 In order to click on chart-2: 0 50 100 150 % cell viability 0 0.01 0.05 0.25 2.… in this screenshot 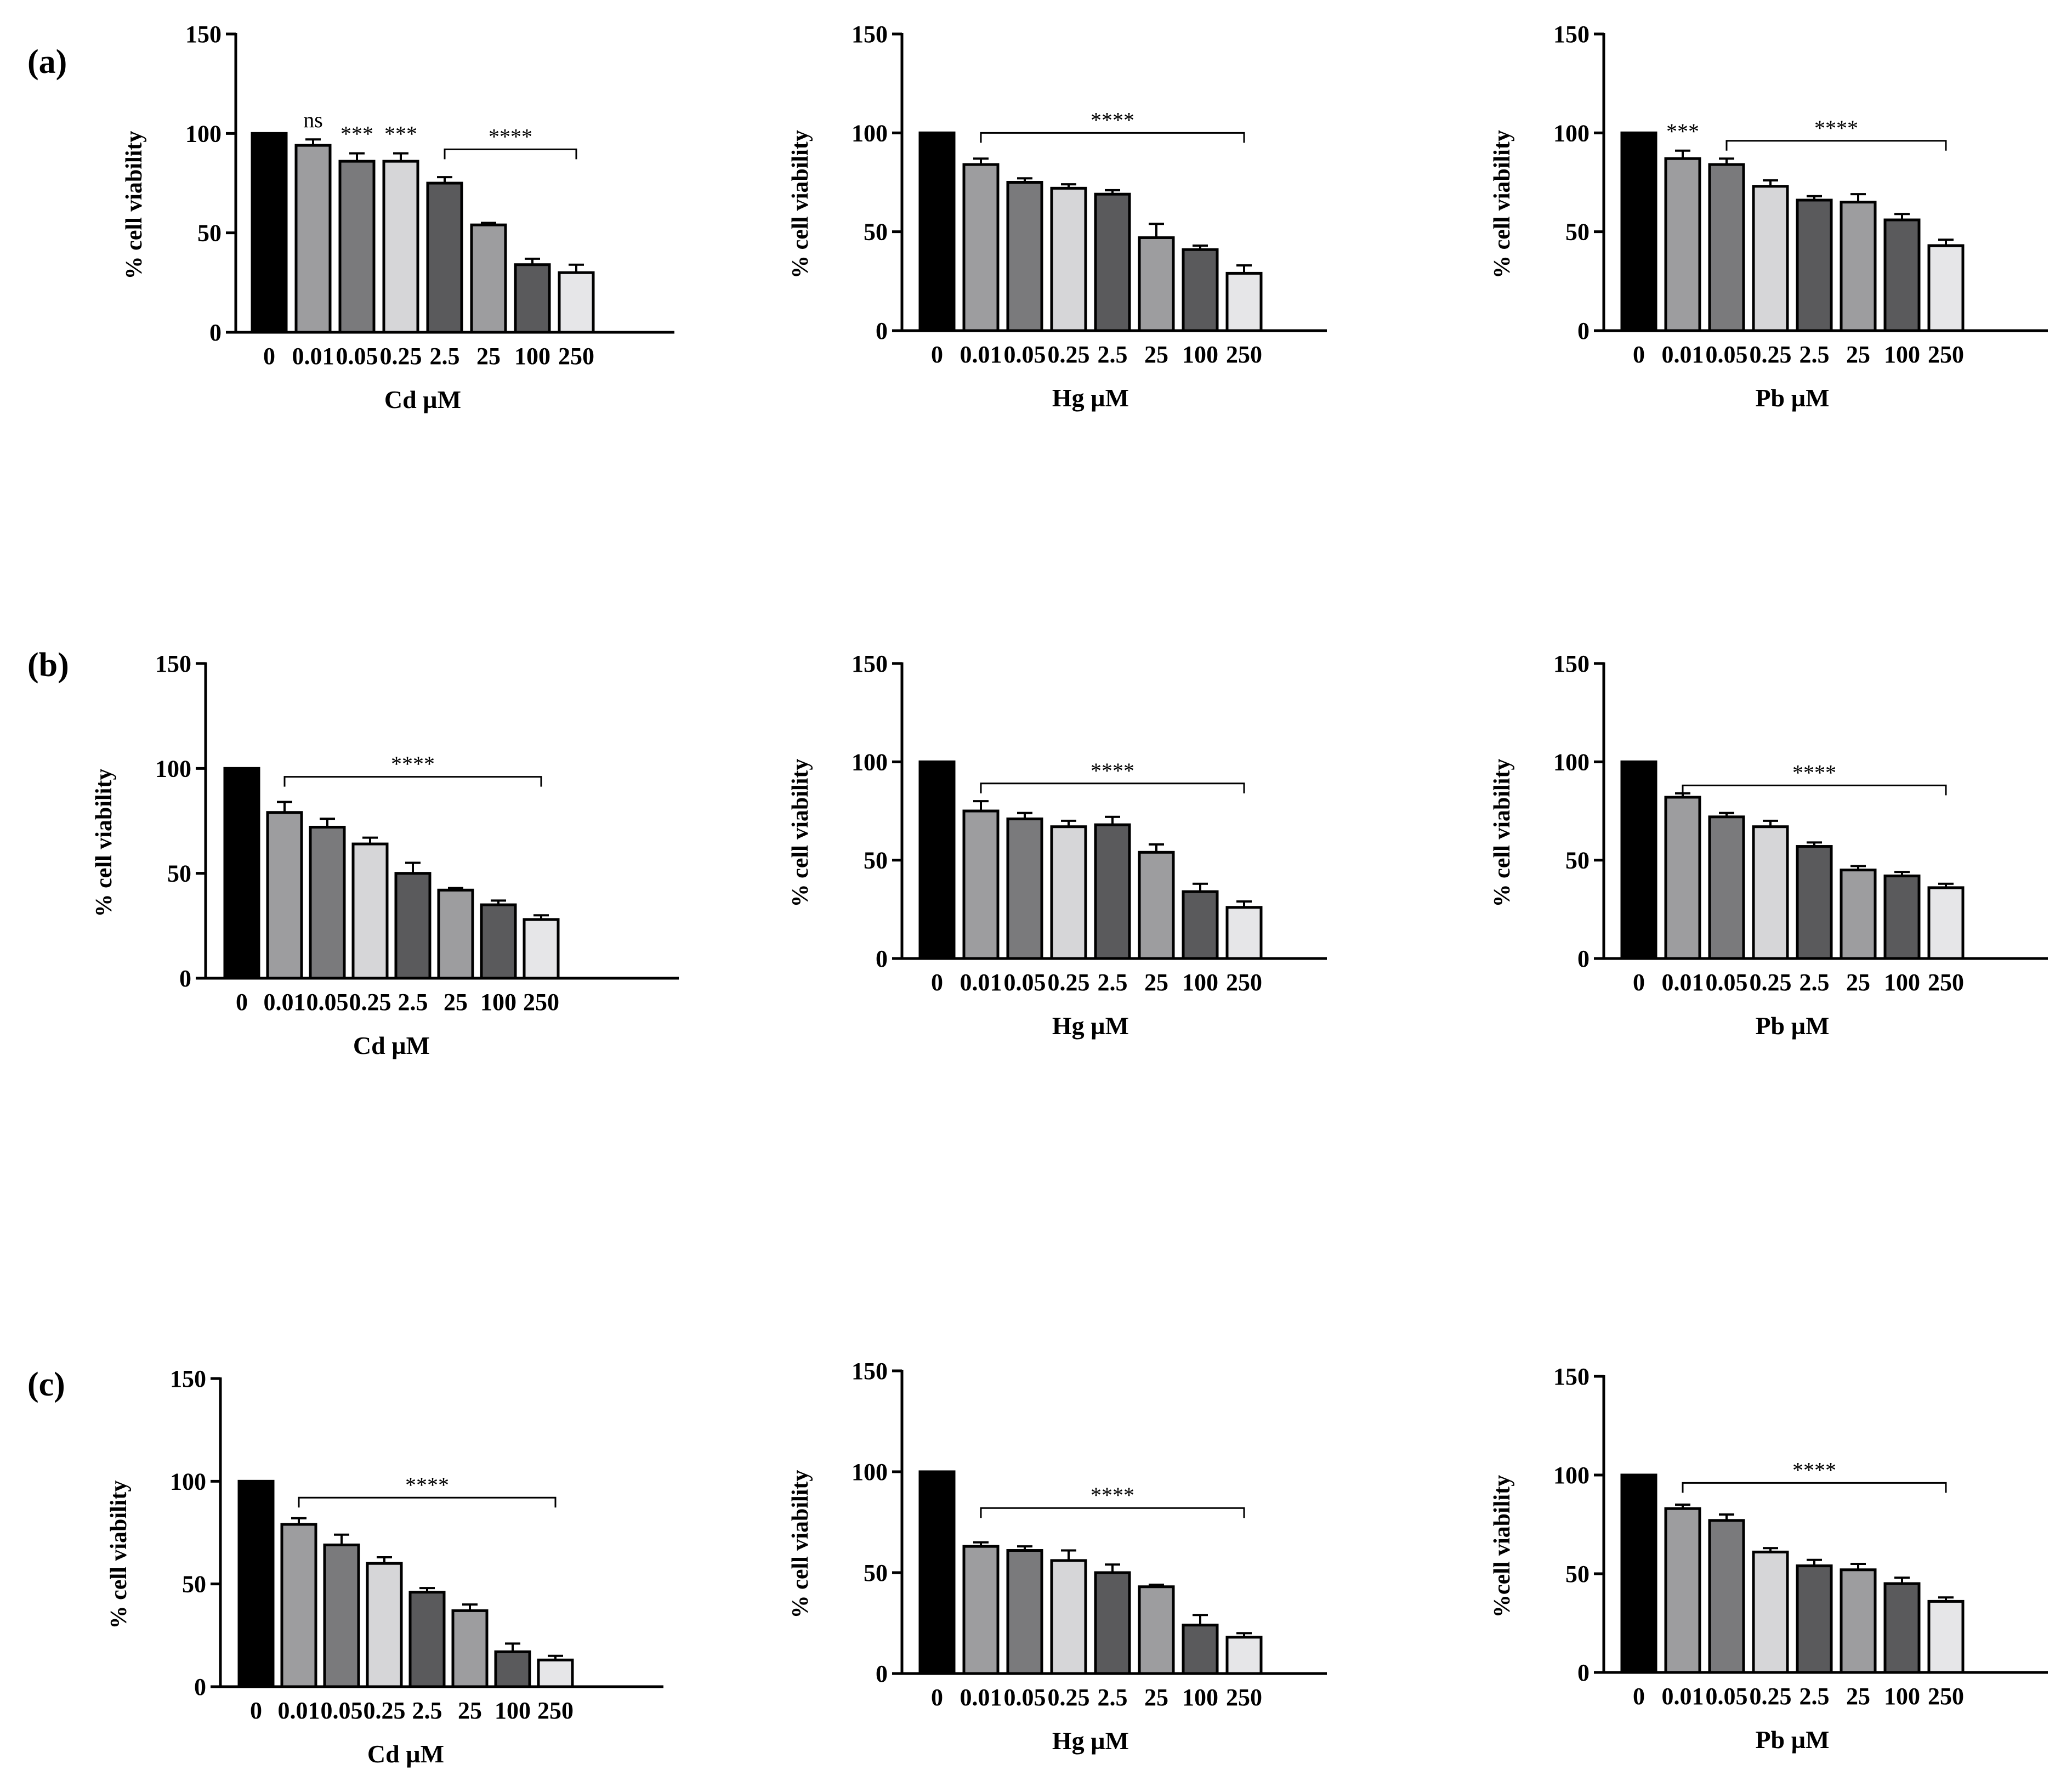, I will do `click(1057, 217)`.